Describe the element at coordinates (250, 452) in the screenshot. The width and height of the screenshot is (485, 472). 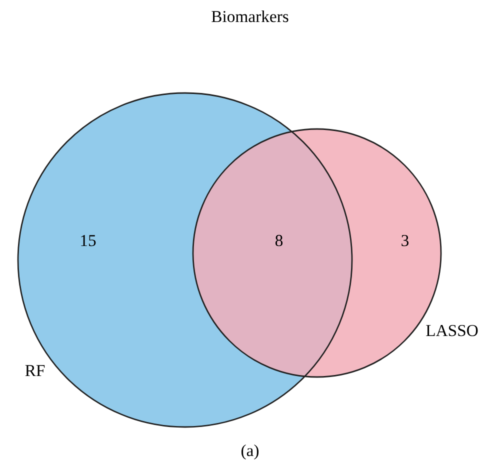
I see `text: (a)` at that location.